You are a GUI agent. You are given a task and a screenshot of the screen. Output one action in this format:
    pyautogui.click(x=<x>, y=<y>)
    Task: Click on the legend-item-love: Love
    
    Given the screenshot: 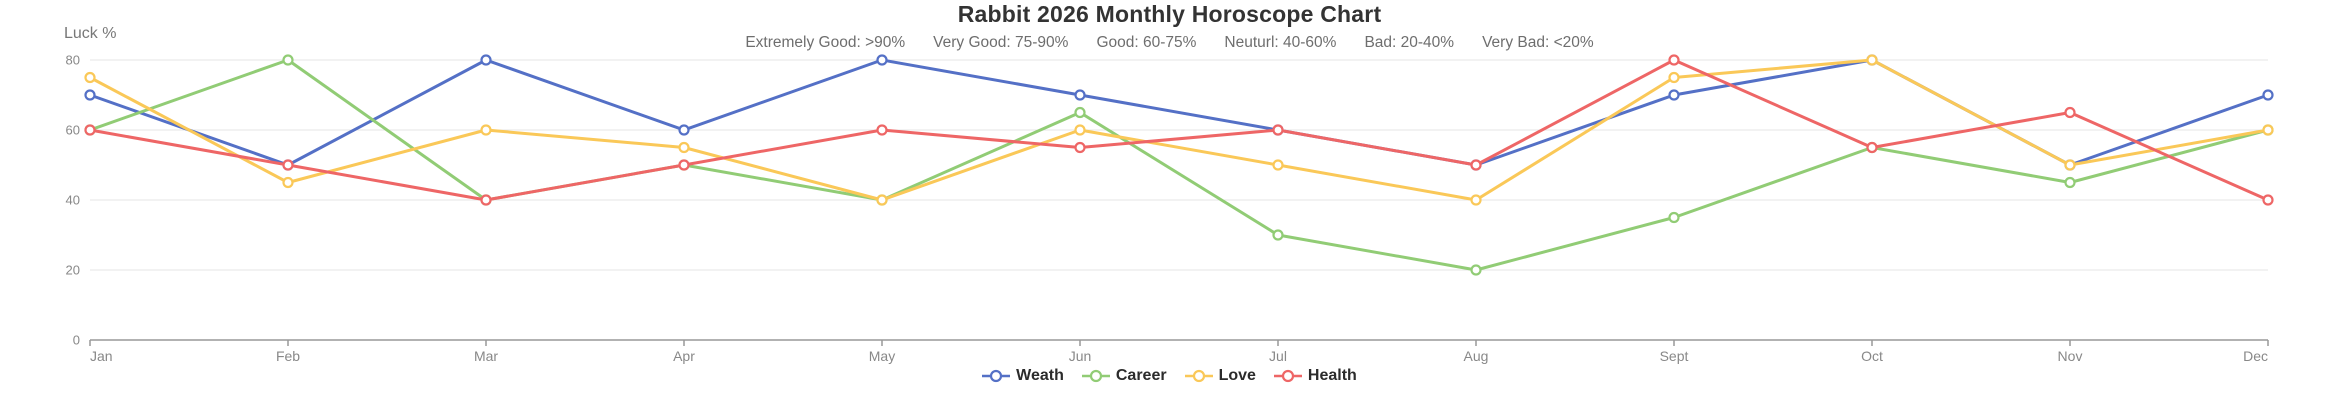 What is the action you would take?
    pyautogui.click(x=1220, y=376)
    